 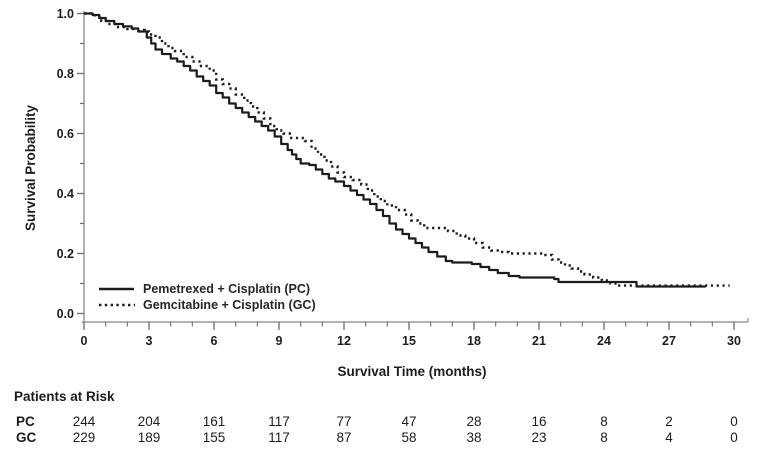 I want to click on risk-count: 2, so click(x=669, y=421).